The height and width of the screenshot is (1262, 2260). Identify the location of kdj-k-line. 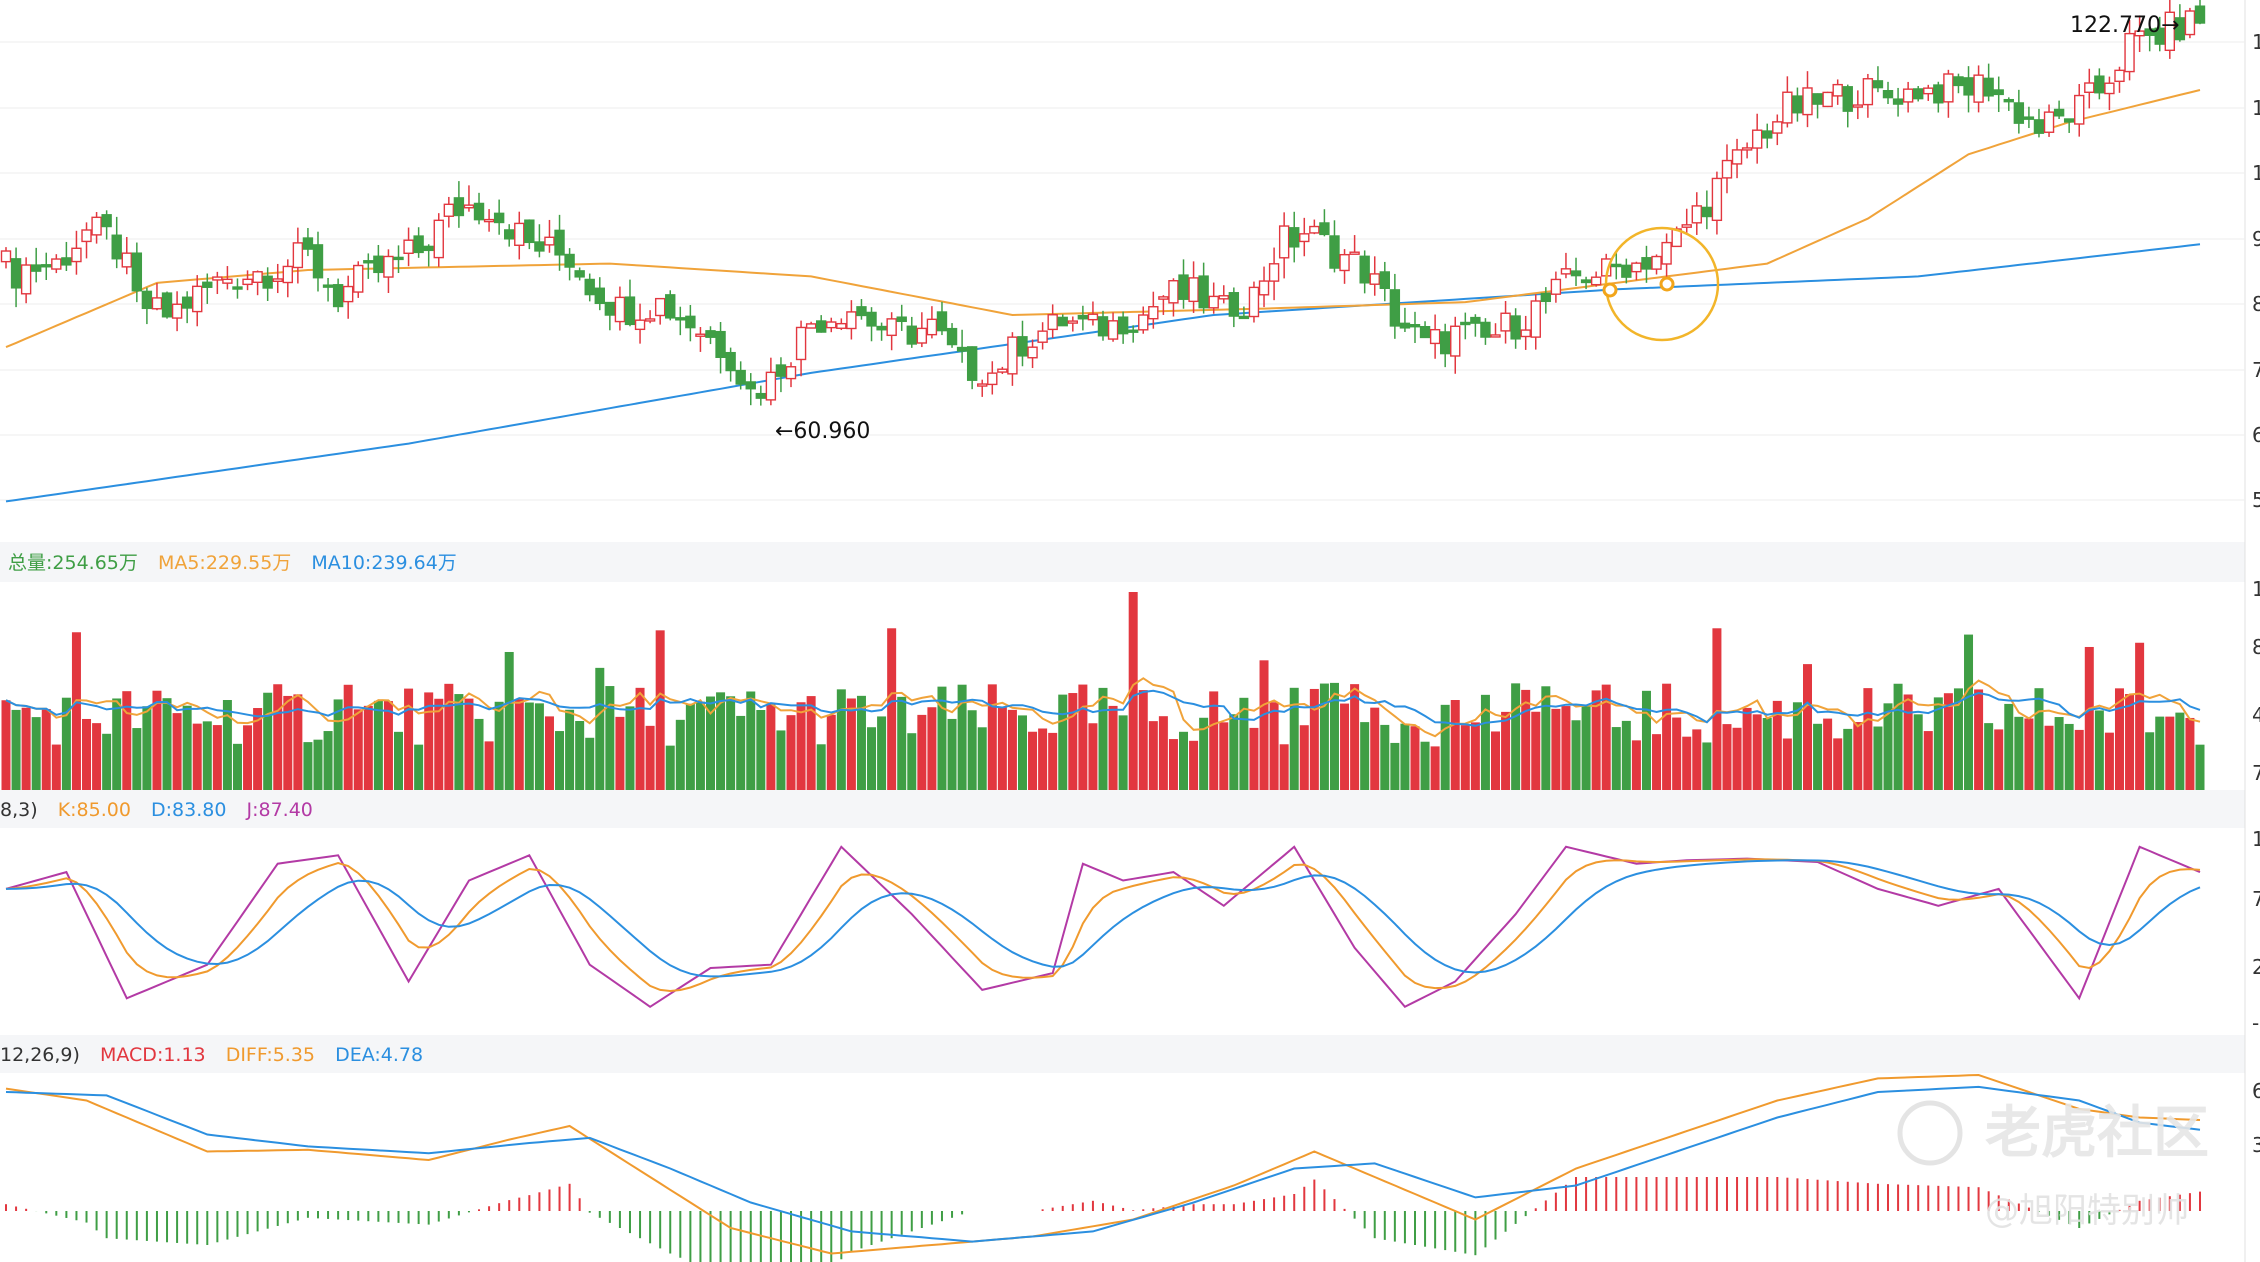
(1103, 925).